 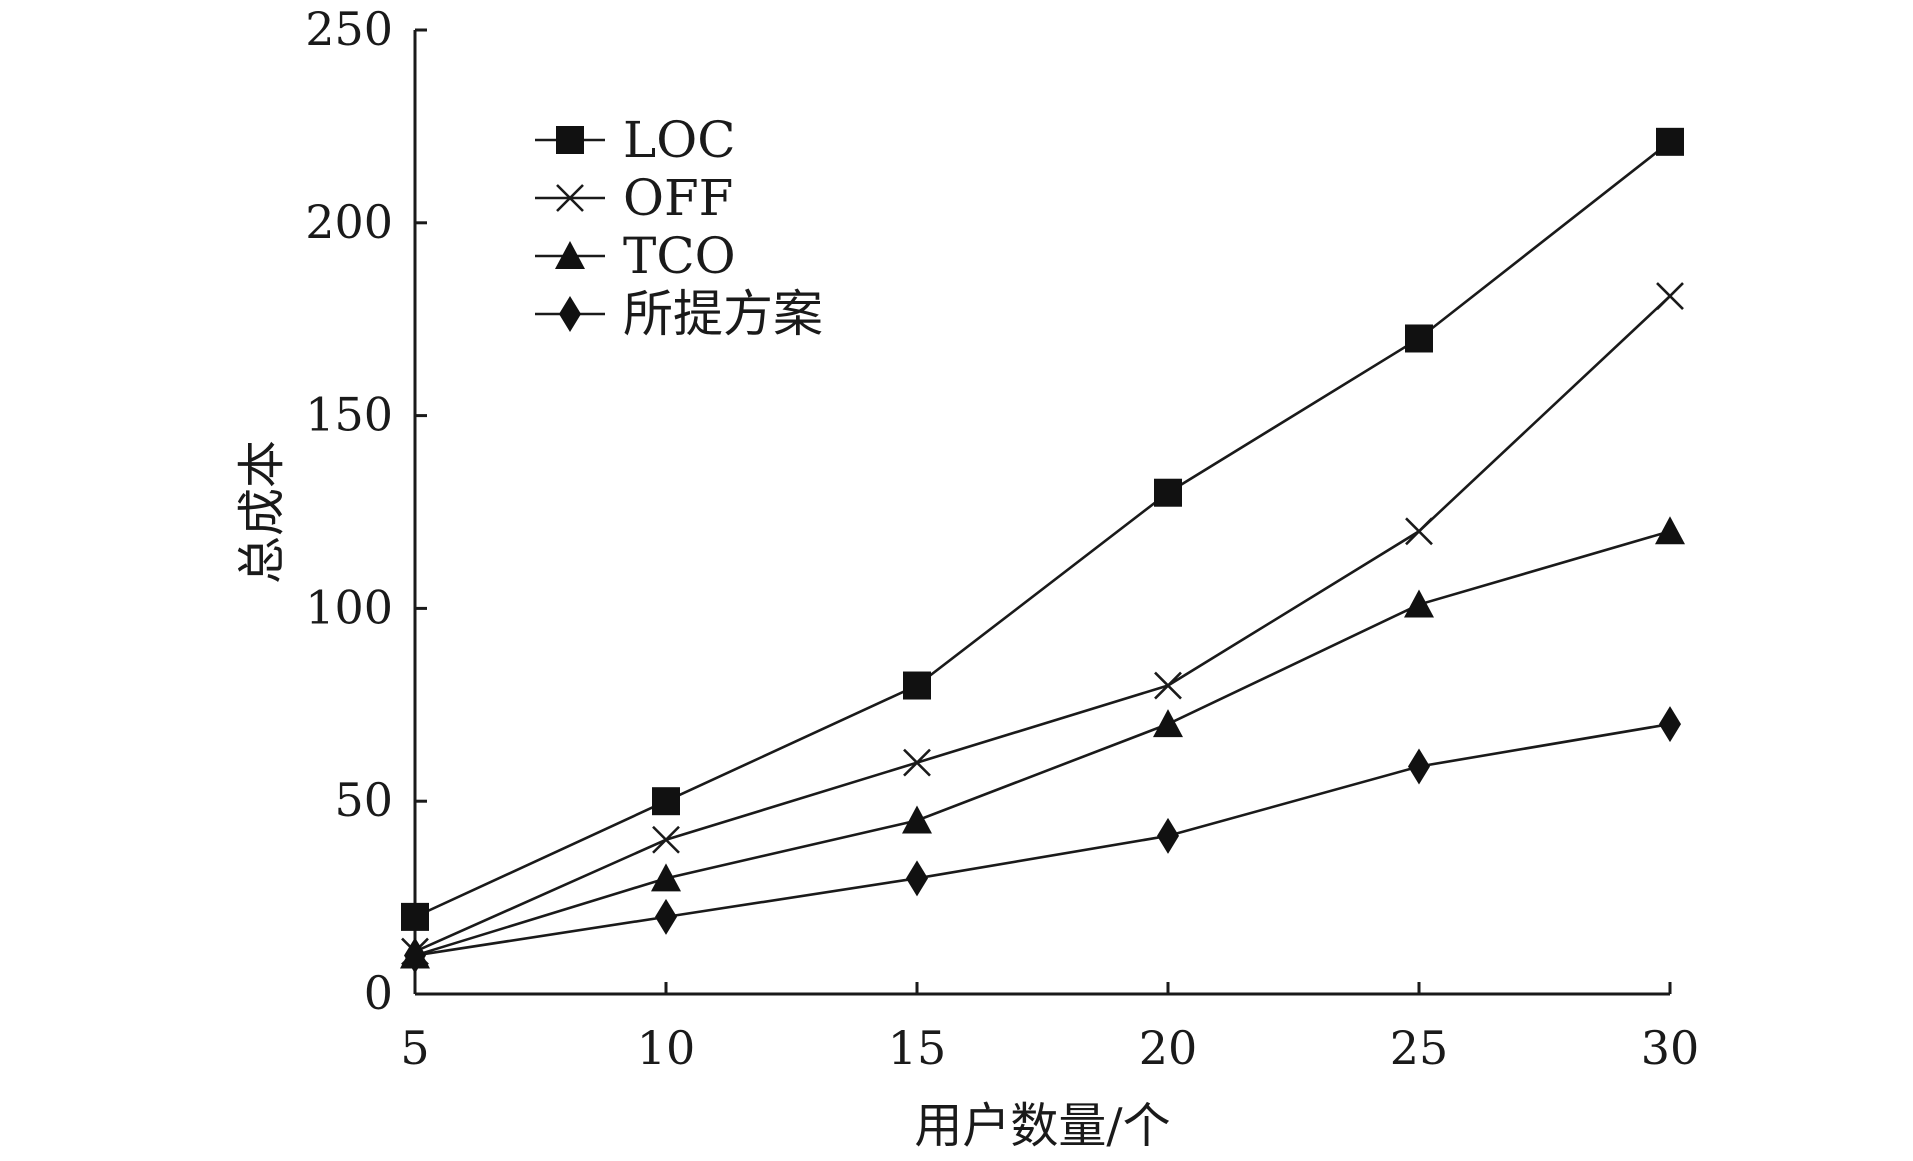 What do you see at coordinates (349, 222) in the screenshot?
I see `y-tick-label: 200` at bounding box center [349, 222].